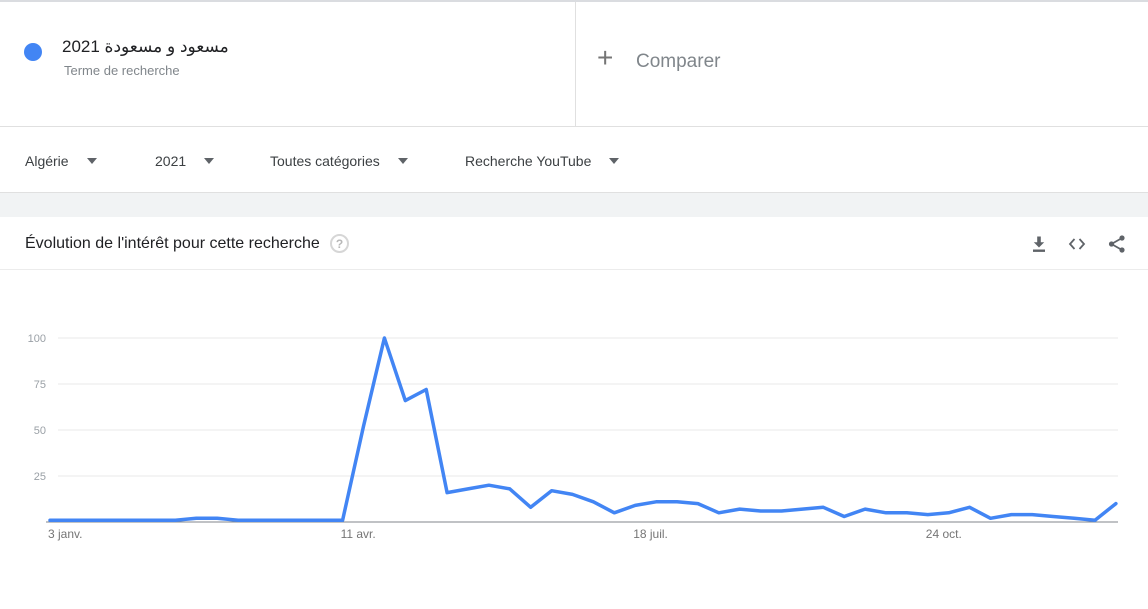  Describe the element at coordinates (1039, 244) in the screenshot. I see `download-icon` at that location.